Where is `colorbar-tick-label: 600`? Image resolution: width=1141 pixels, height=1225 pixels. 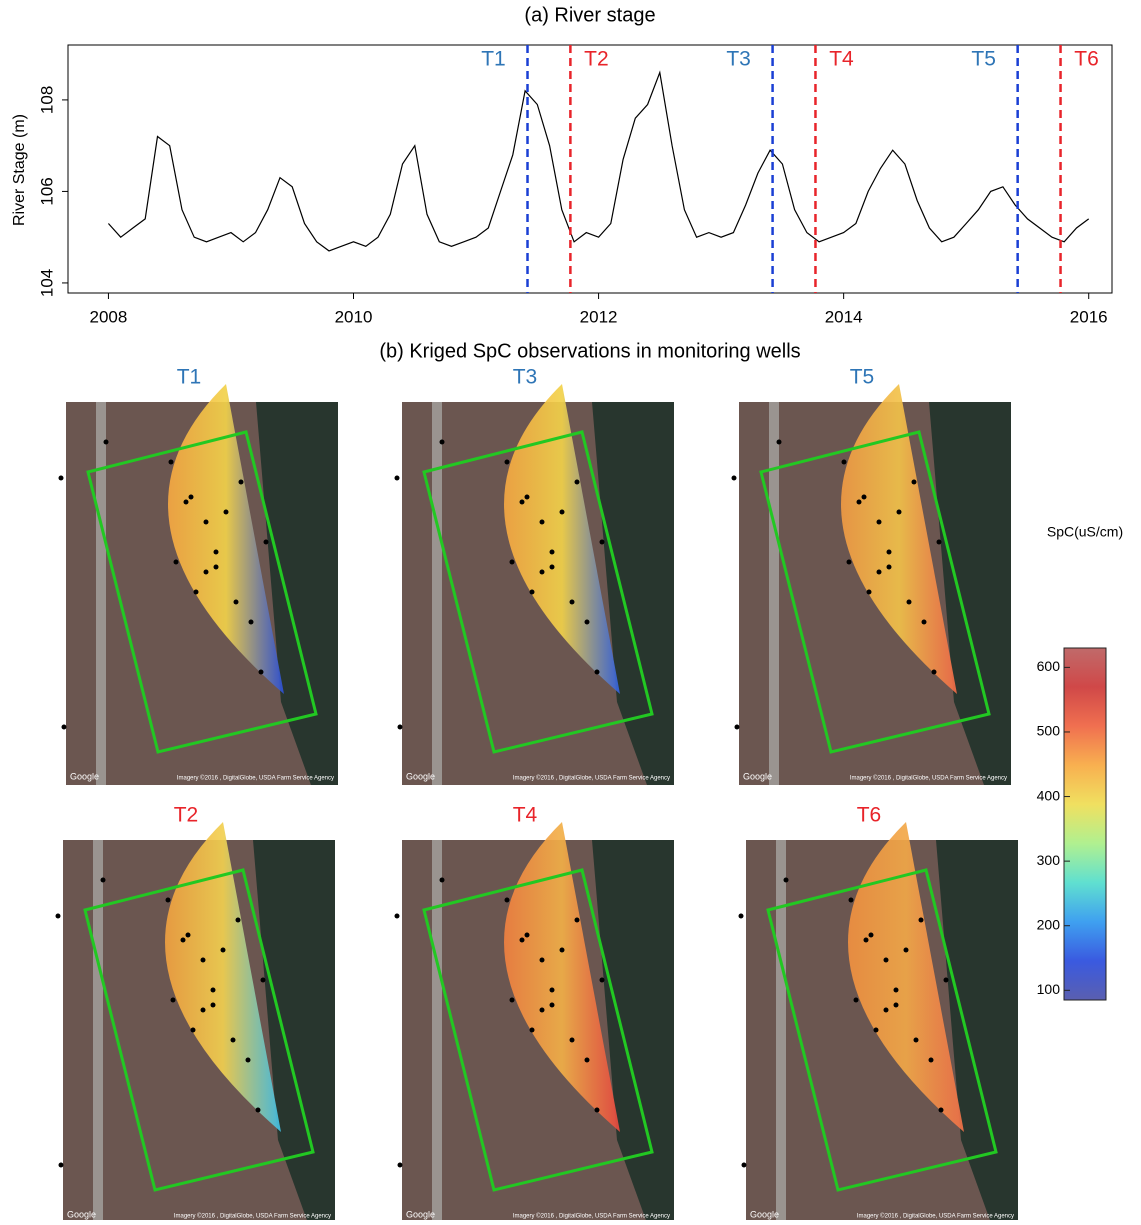 colorbar-tick-label: 600 is located at coordinates (1049, 666).